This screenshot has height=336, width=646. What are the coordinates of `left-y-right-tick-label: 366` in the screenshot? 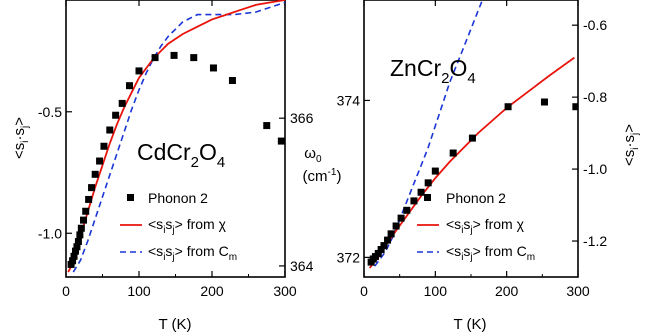 It's located at (302, 118).